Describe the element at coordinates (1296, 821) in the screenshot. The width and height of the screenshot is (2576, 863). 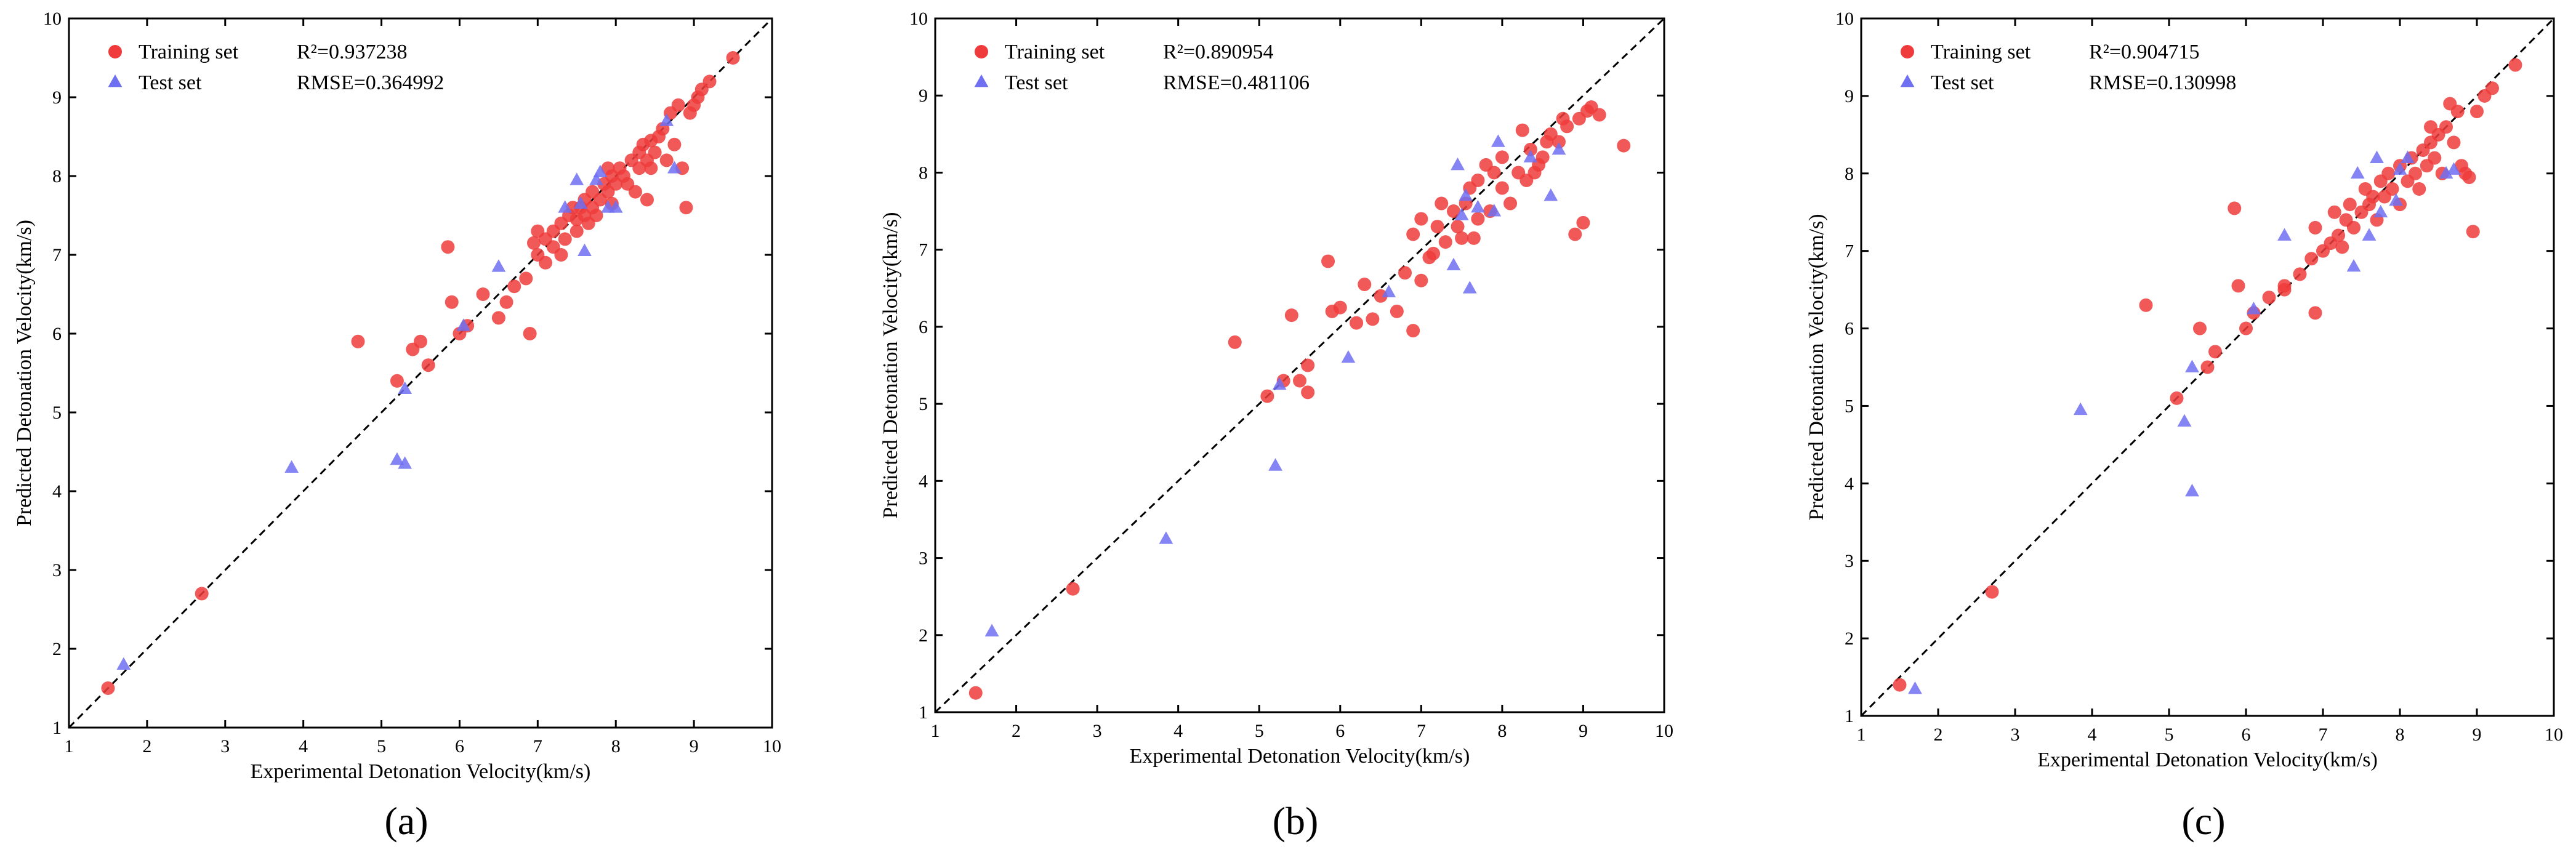
I see `panel-label: (b)` at that location.